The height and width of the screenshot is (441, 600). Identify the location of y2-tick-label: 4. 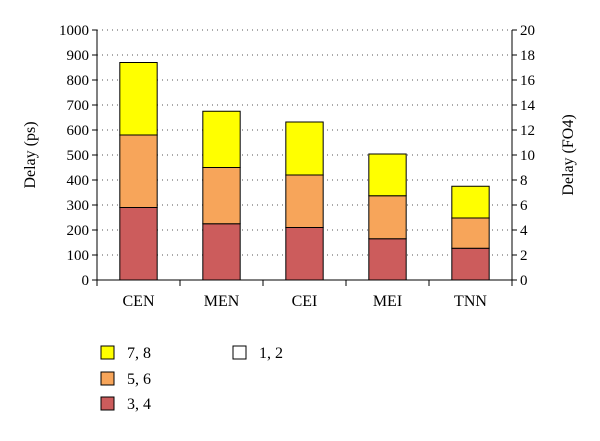
(524, 231).